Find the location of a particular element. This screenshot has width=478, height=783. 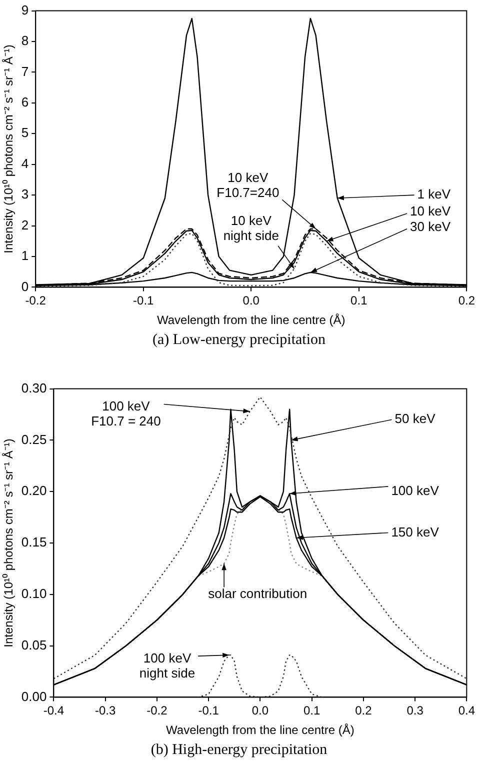

y-tick-label: 7 is located at coordinates (25, 71).